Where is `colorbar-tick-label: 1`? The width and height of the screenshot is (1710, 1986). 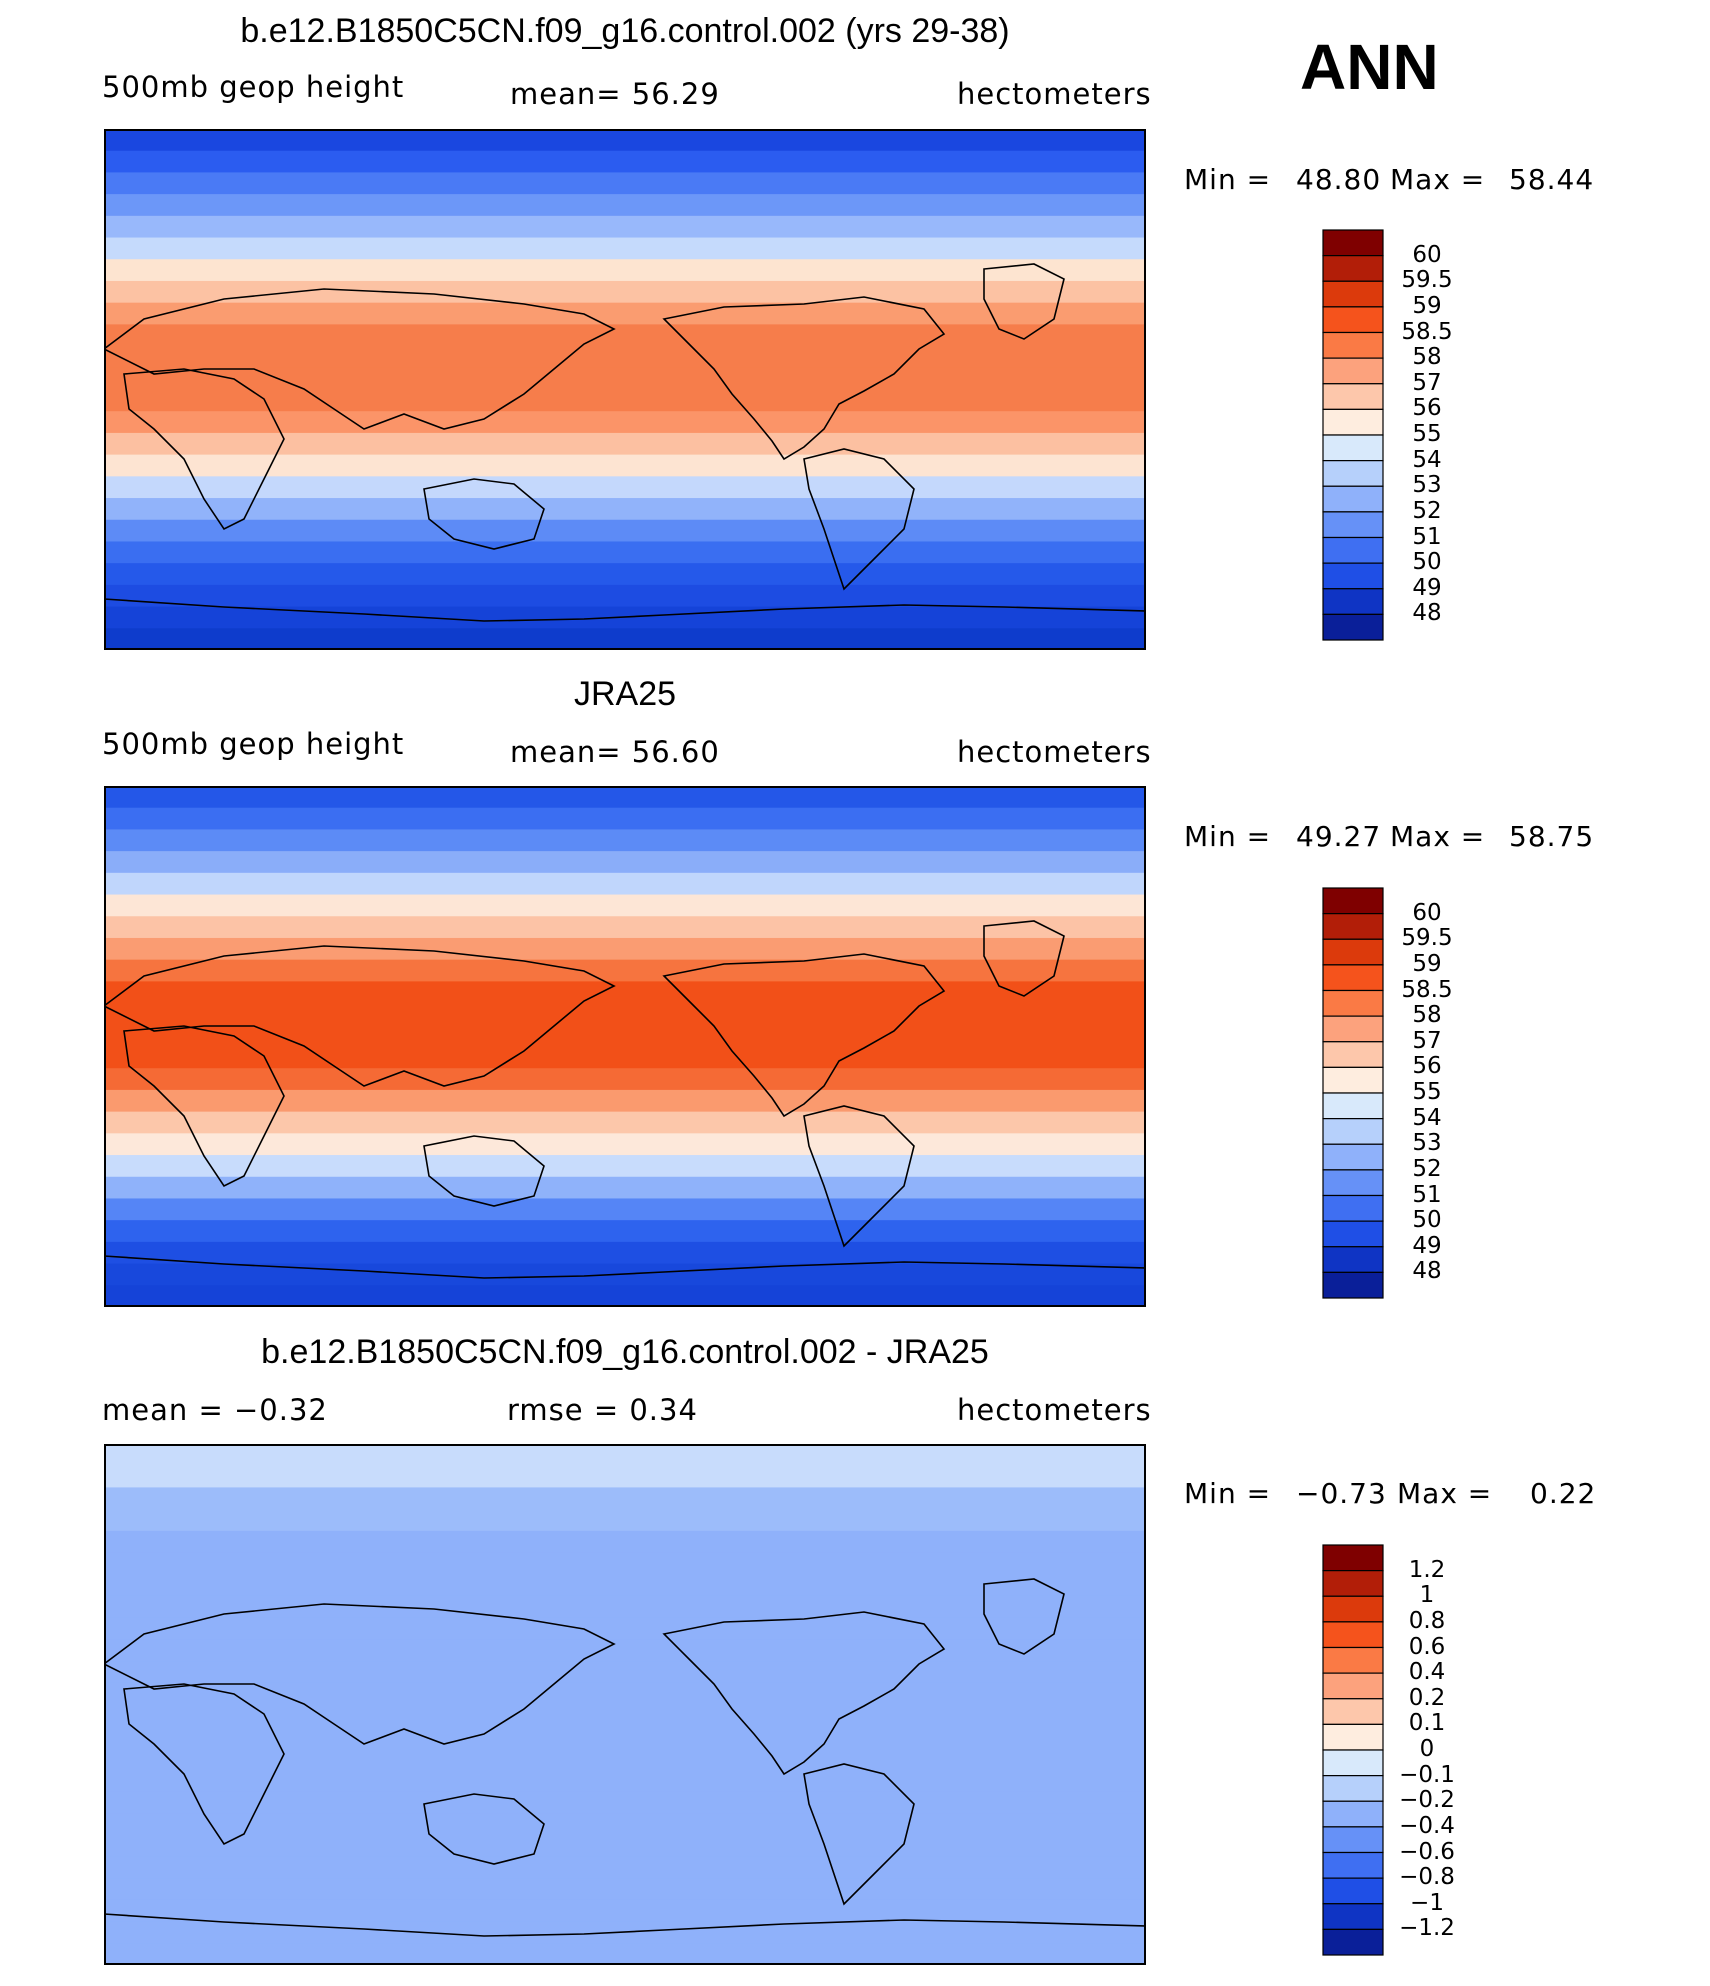
colorbar-tick-label: 1 is located at coordinates (1427, 1595).